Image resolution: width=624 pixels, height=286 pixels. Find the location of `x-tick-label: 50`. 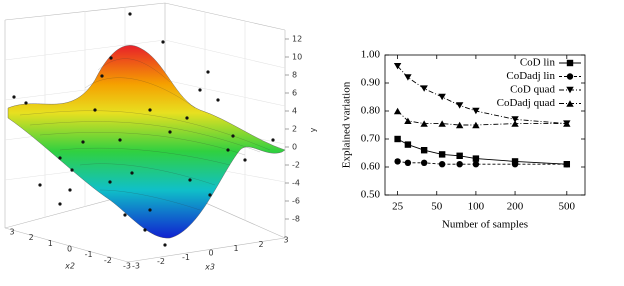

x-tick-label: 50 is located at coordinates (437, 207).